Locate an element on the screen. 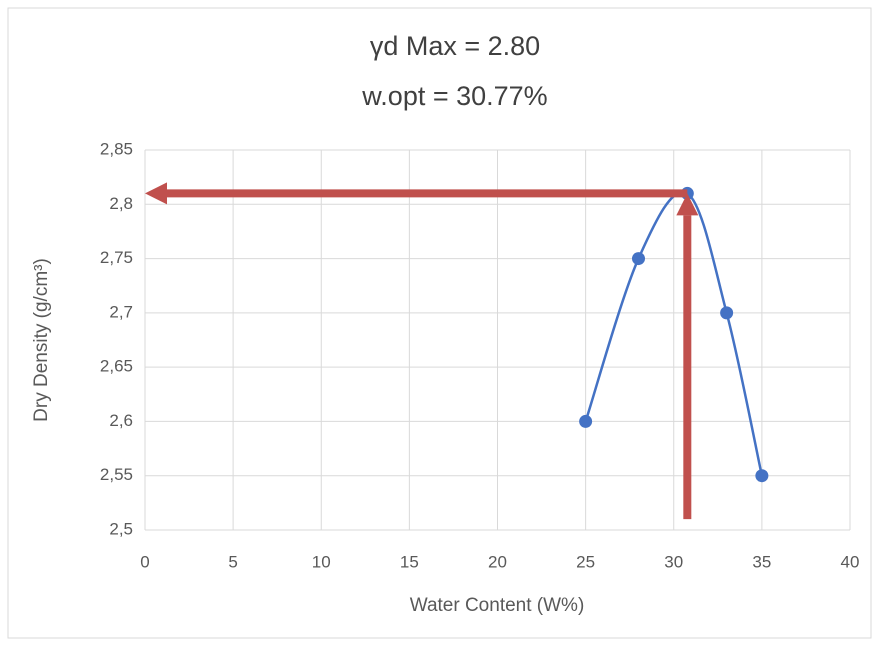 The width and height of the screenshot is (880, 646). y-tick-label: 2,8 is located at coordinates (121, 203).